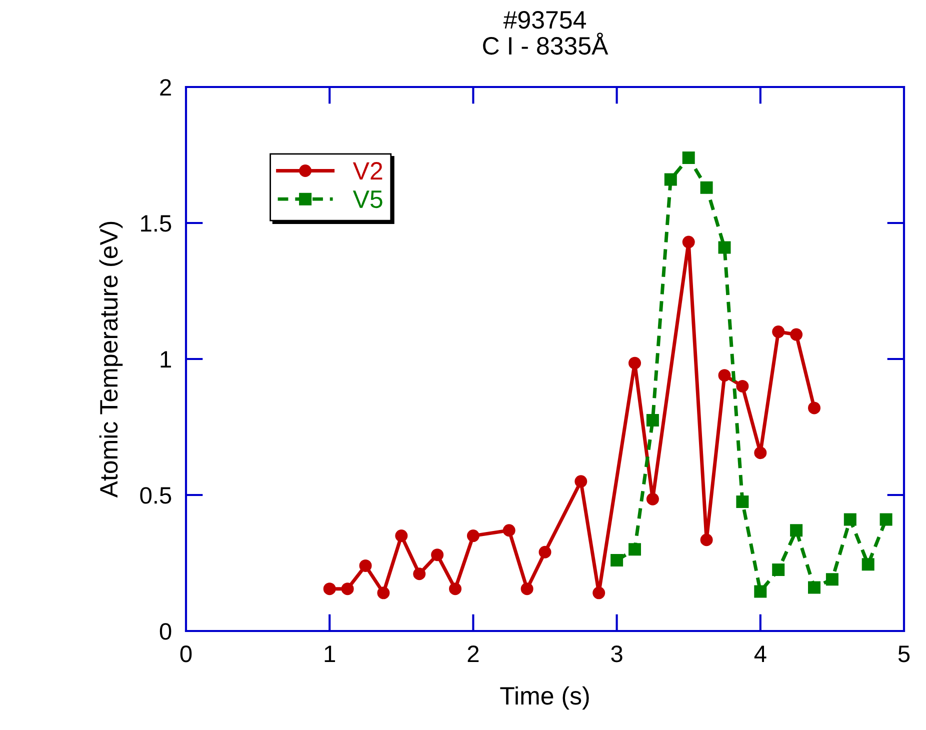  Describe the element at coordinates (156, 223) in the screenshot. I see `y-tick-label: 1.5` at that location.